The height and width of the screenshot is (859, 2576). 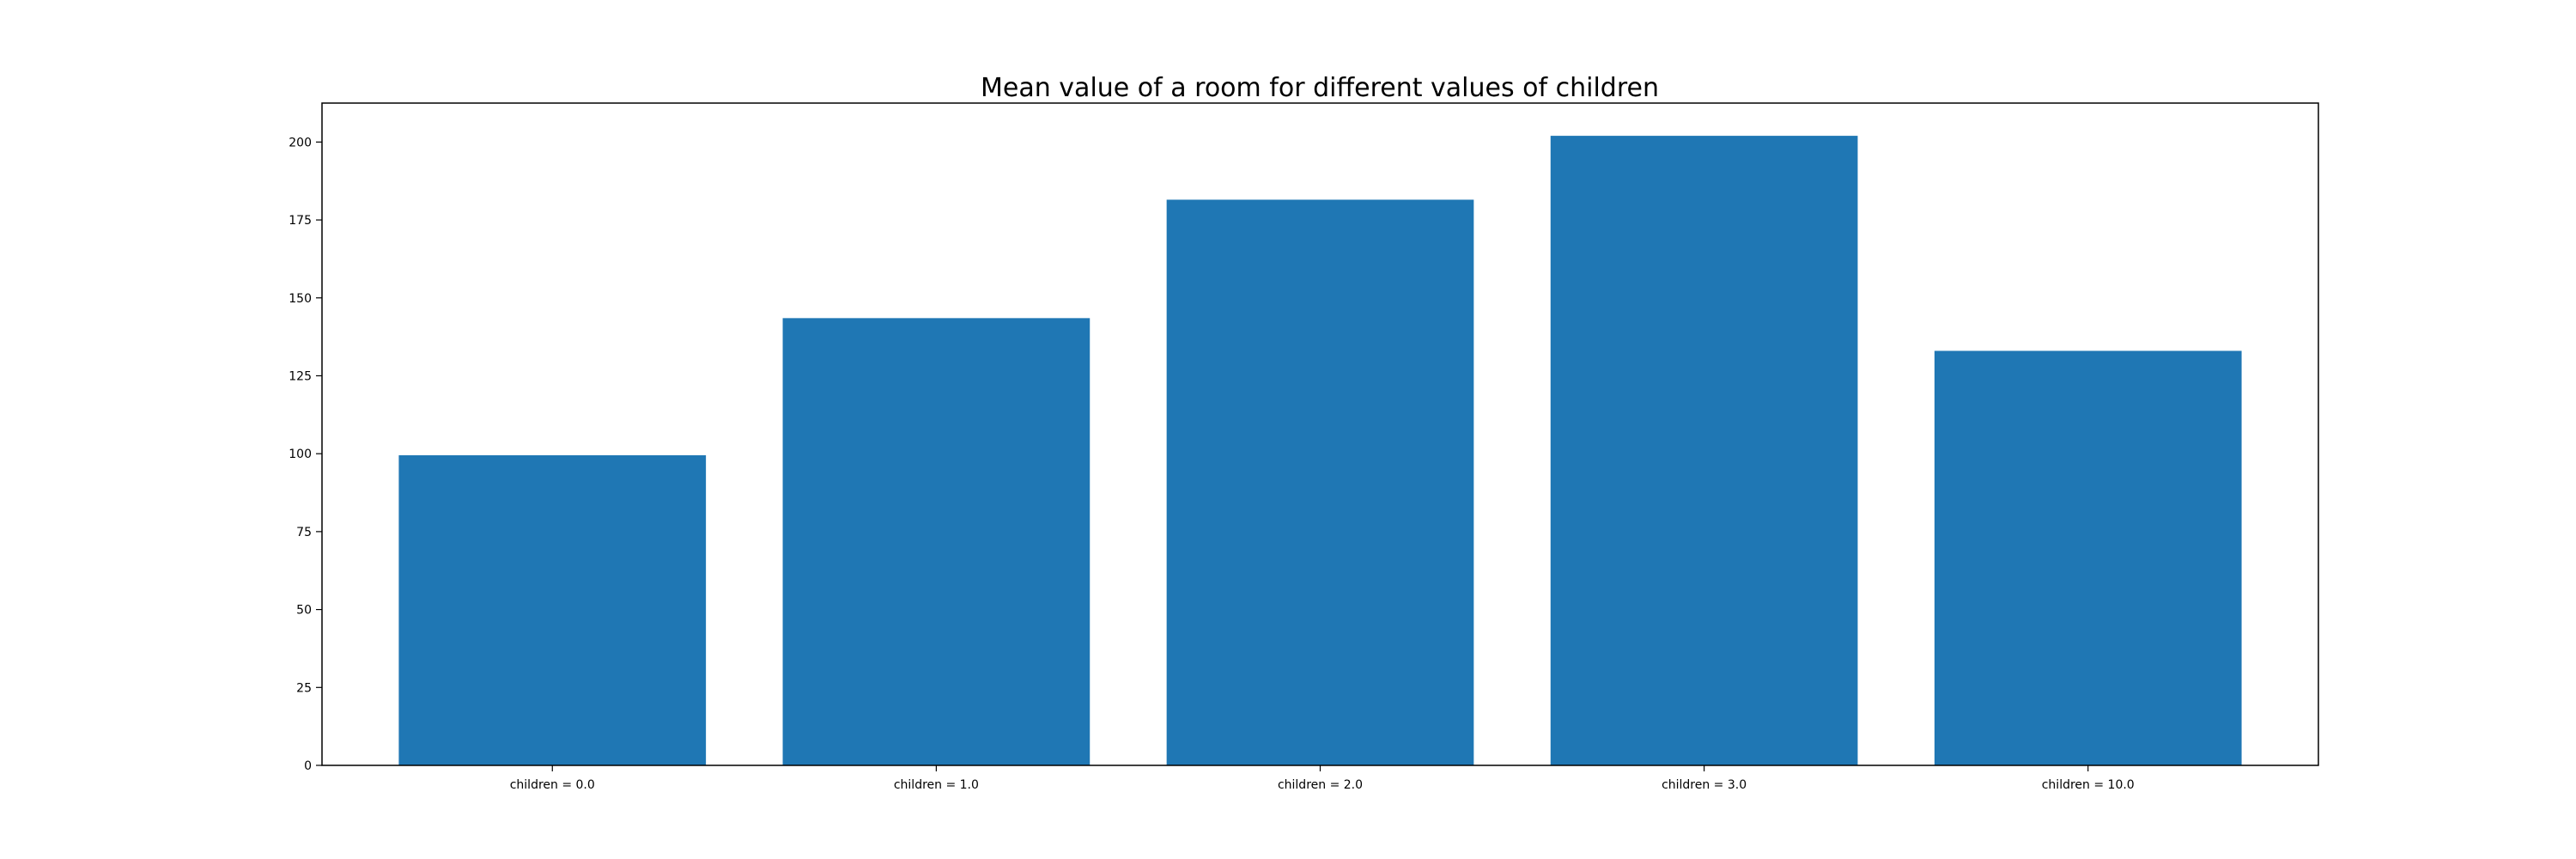 What do you see at coordinates (301, 221) in the screenshot?
I see `y-tick-label: 175` at bounding box center [301, 221].